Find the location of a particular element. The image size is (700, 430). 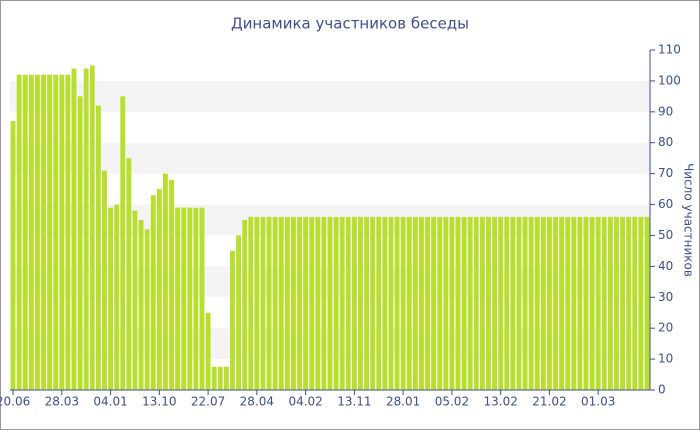

x-tick-label: 13.02 is located at coordinates (500, 402).